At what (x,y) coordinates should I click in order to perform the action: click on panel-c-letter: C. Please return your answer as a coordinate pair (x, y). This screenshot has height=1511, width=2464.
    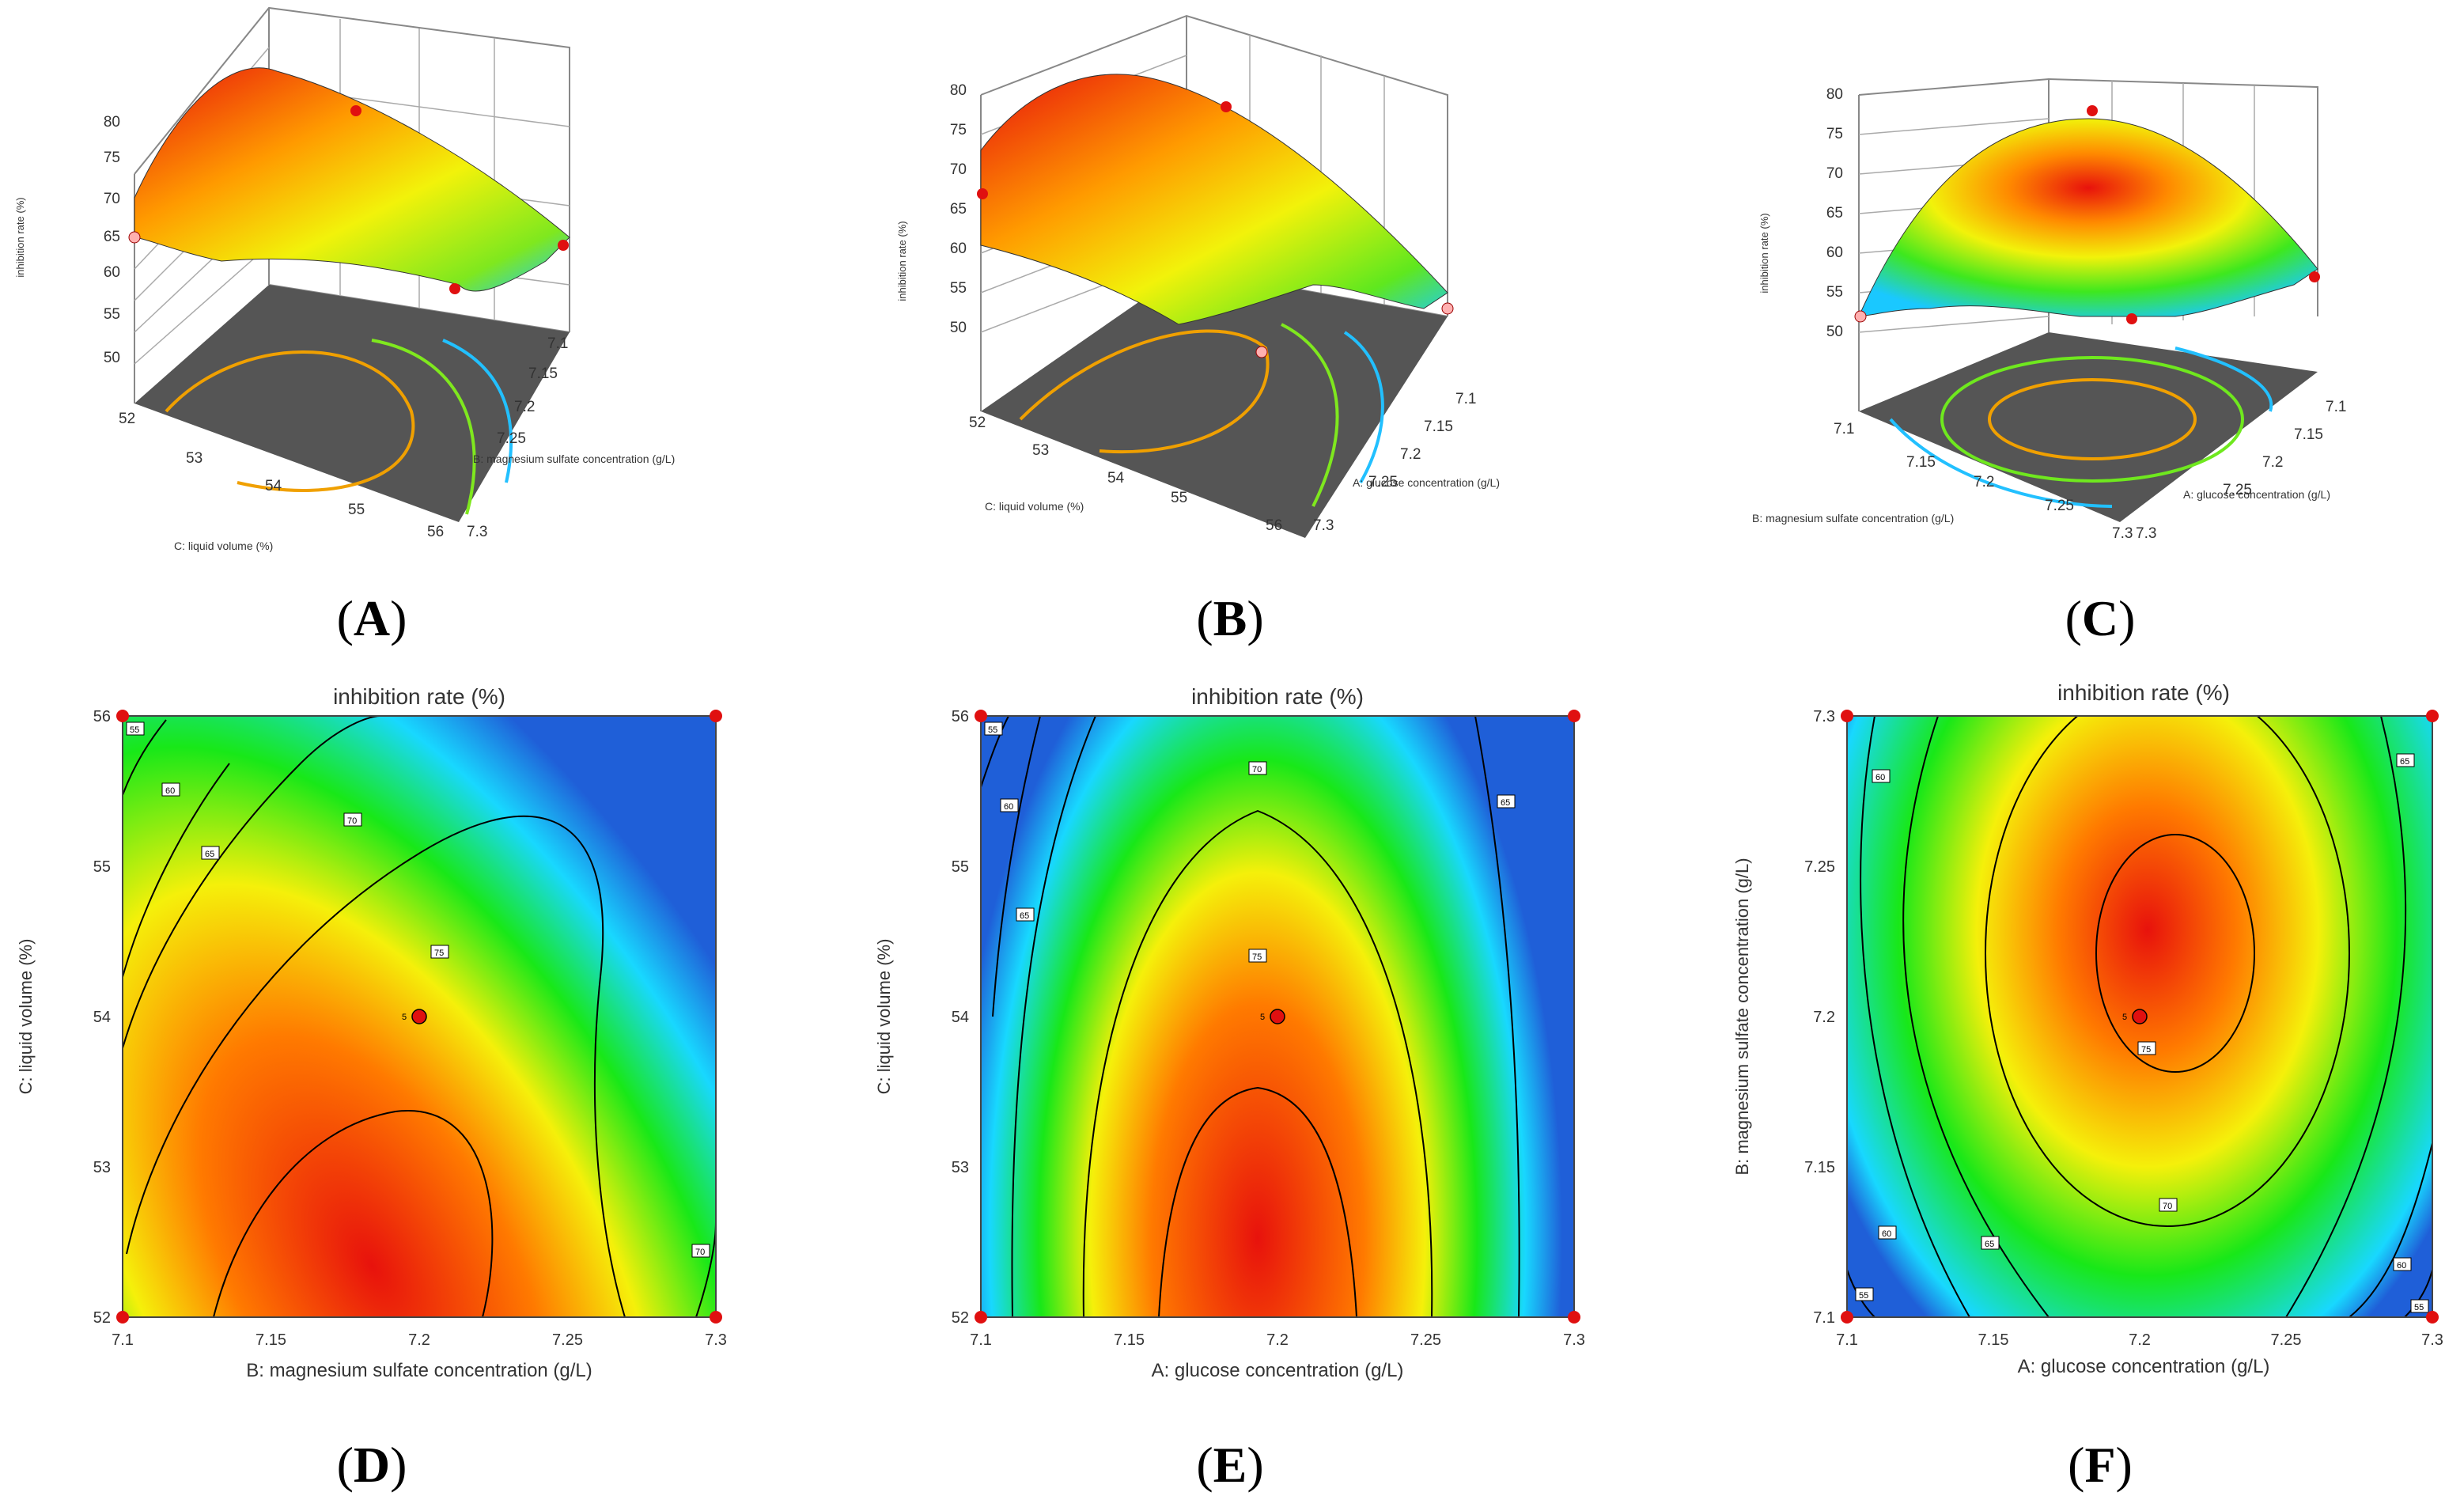
    Looking at the image, I should click on (2100, 618).